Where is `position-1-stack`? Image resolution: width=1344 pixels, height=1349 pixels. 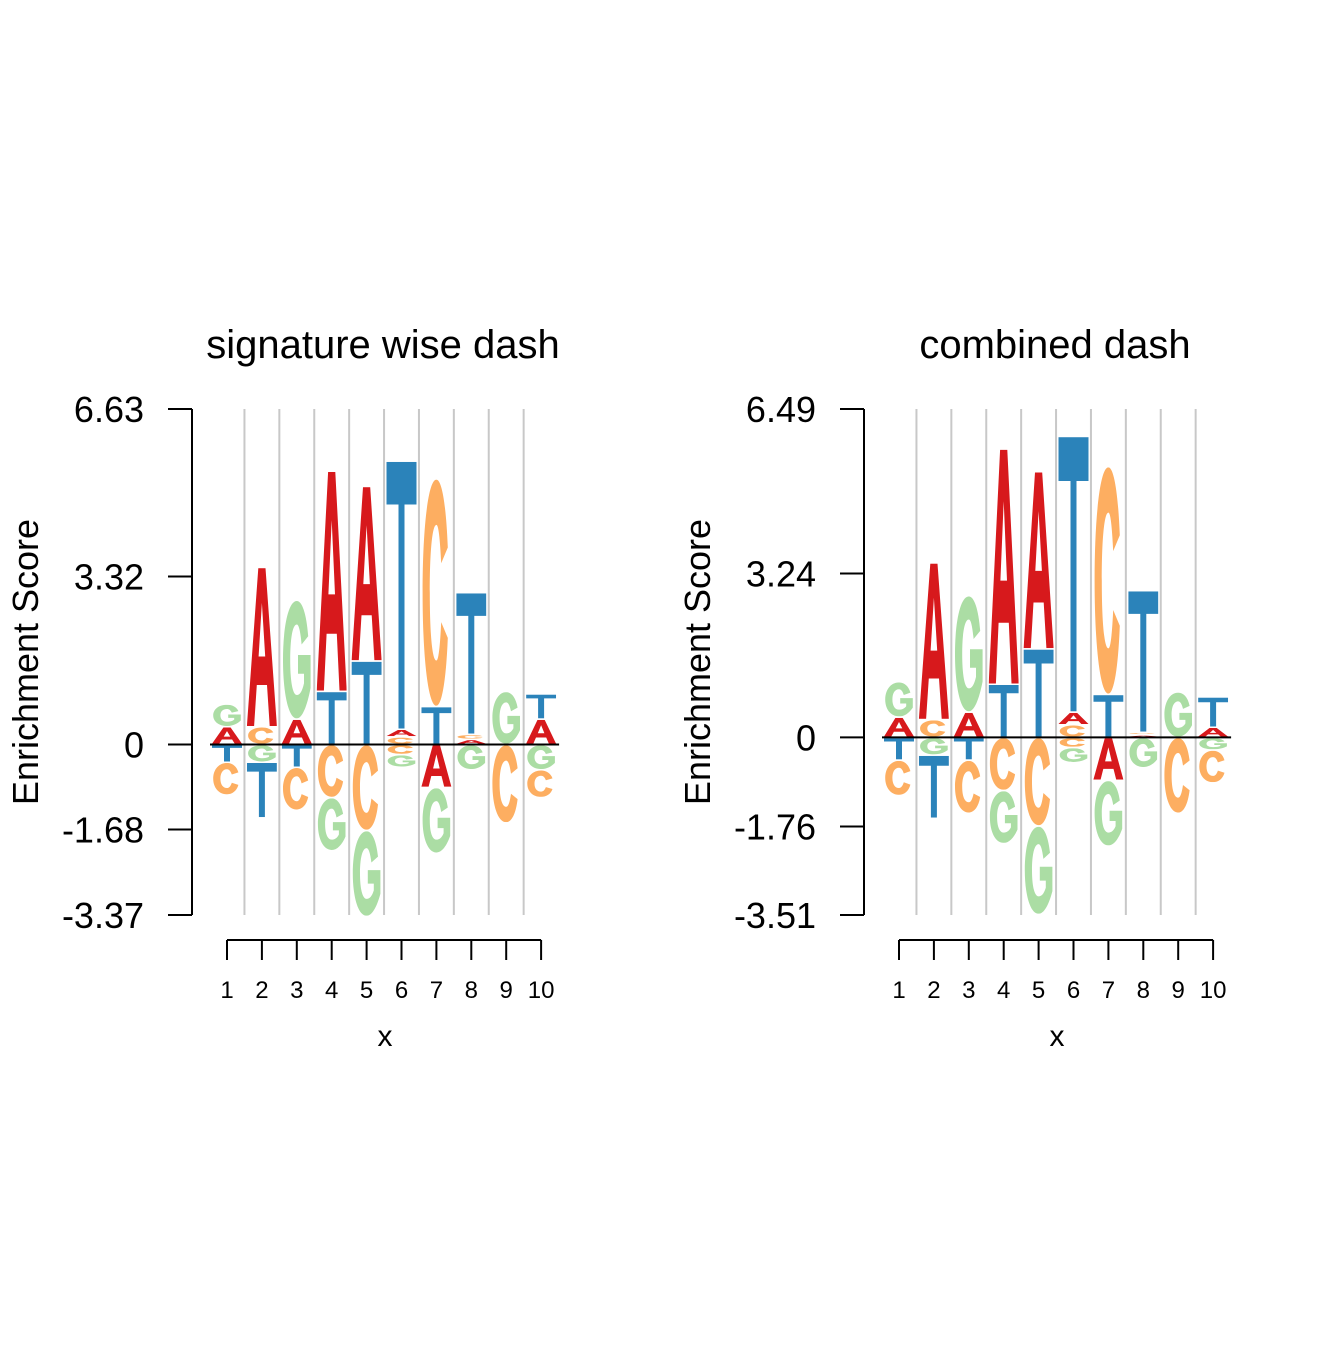 position-1-stack is located at coordinates (227, 749).